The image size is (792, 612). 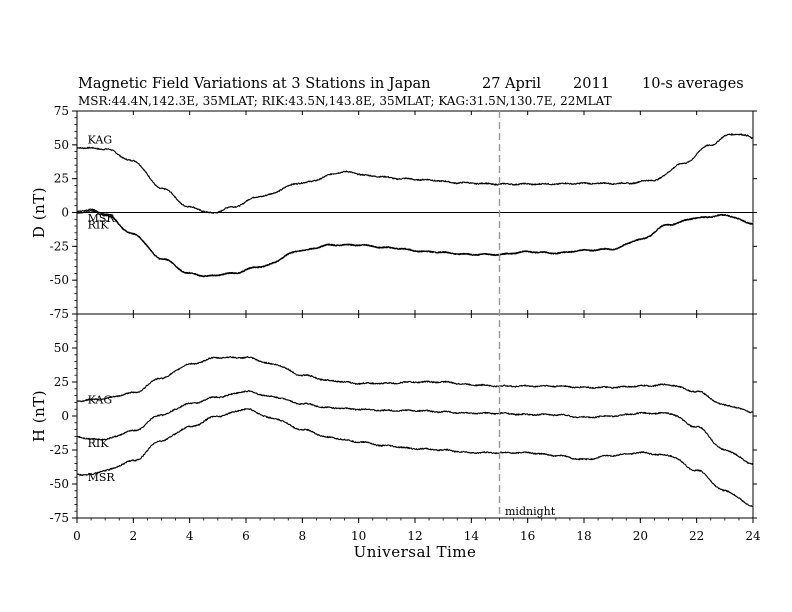 I want to click on series-line-msr-d, so click(x=415, y=243).